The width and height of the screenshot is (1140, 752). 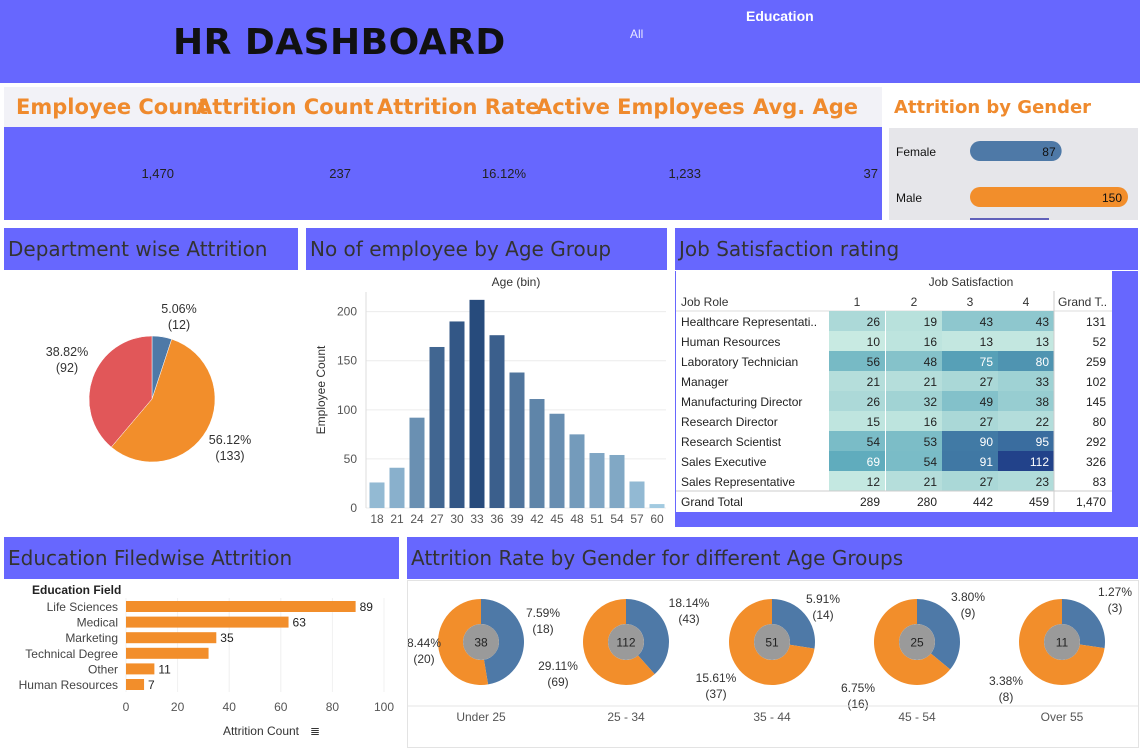 What do you see at coordinates (931, 342) in the screenshot?
I see `satisfaction-cell-value: 16` at bounding box center [931, 342].